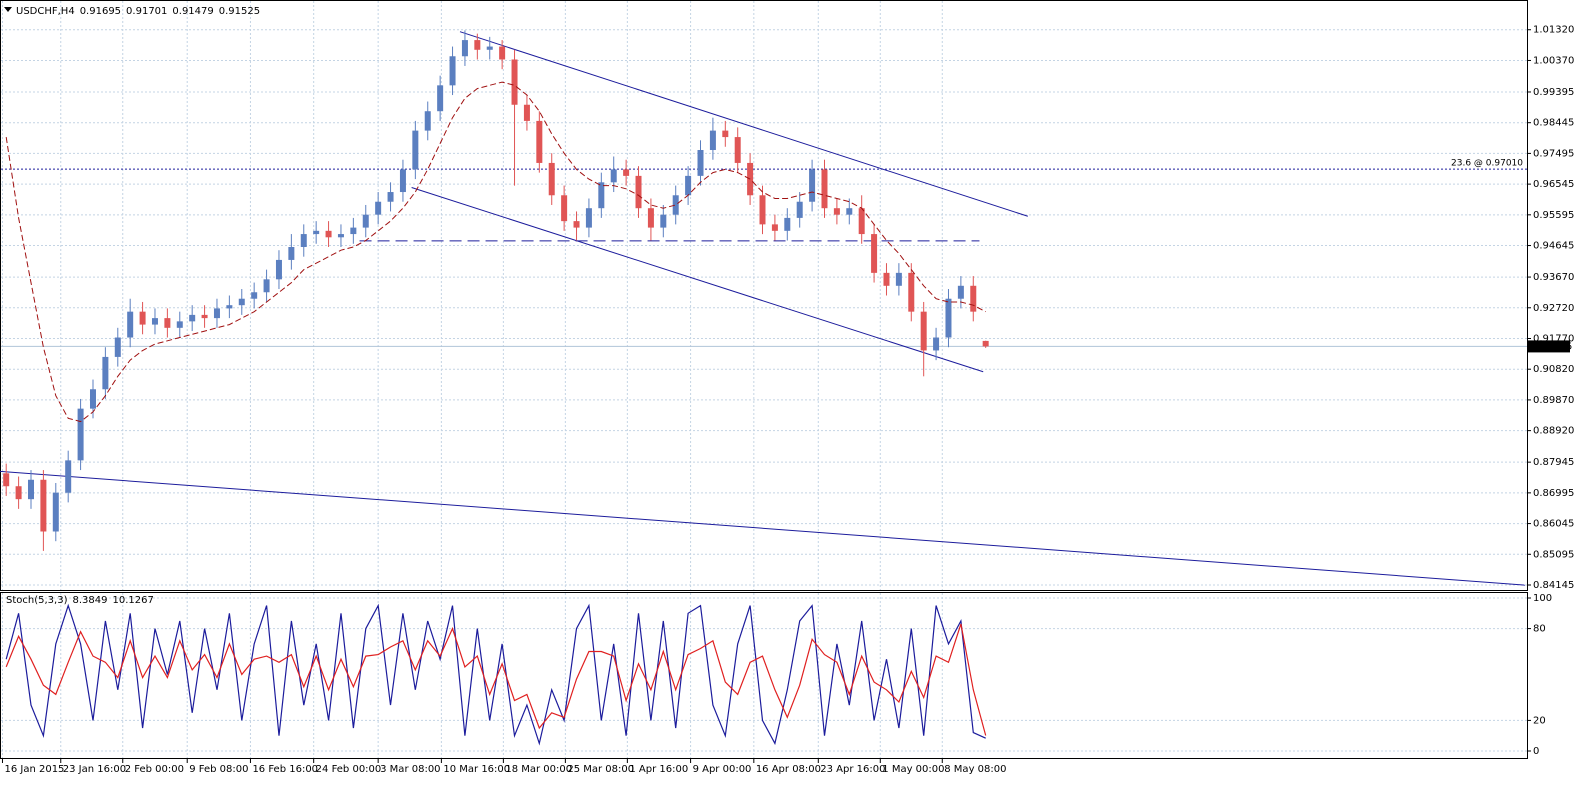  What do you see at coordinates (722, 769) in the screenshot?
I see `x-tick-label: 9 Apr 00:00` at bounding box center [722, 769].